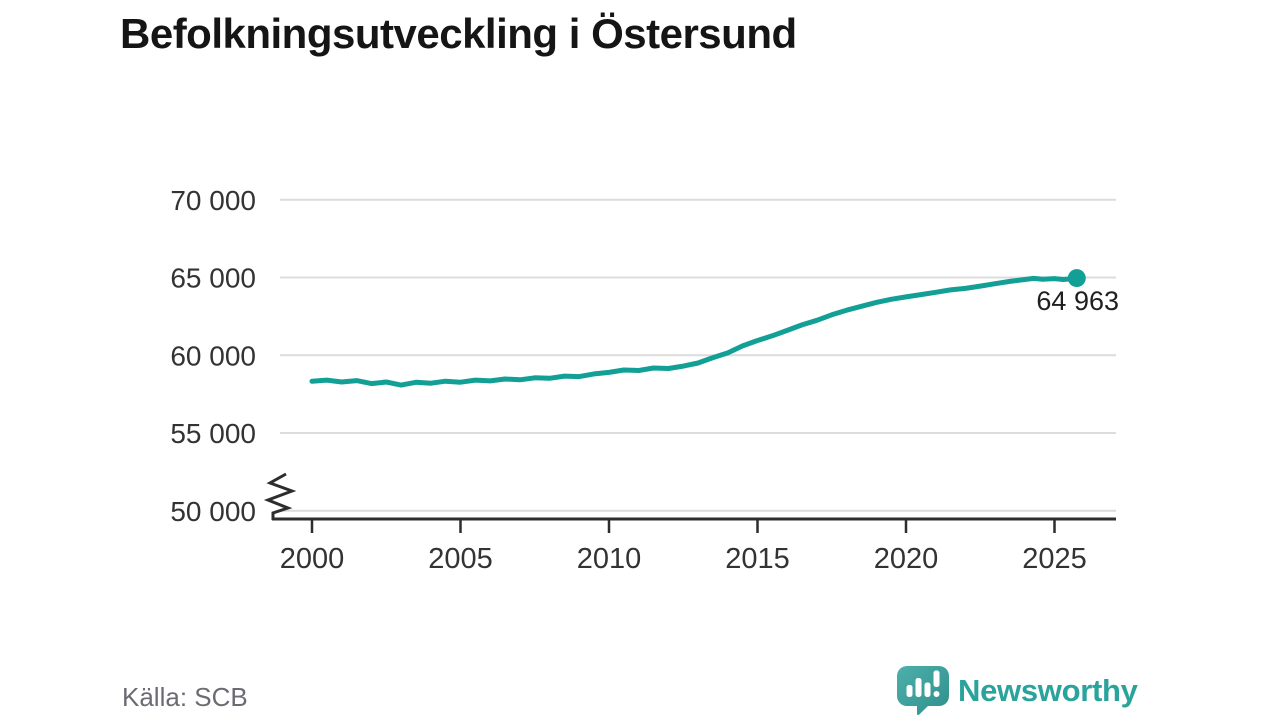  What do you see at coordinates (1048, 690) in the screenshot?
I see `newsworthy-wordmark: Newsworthy` at bounding box center [1048, 690].